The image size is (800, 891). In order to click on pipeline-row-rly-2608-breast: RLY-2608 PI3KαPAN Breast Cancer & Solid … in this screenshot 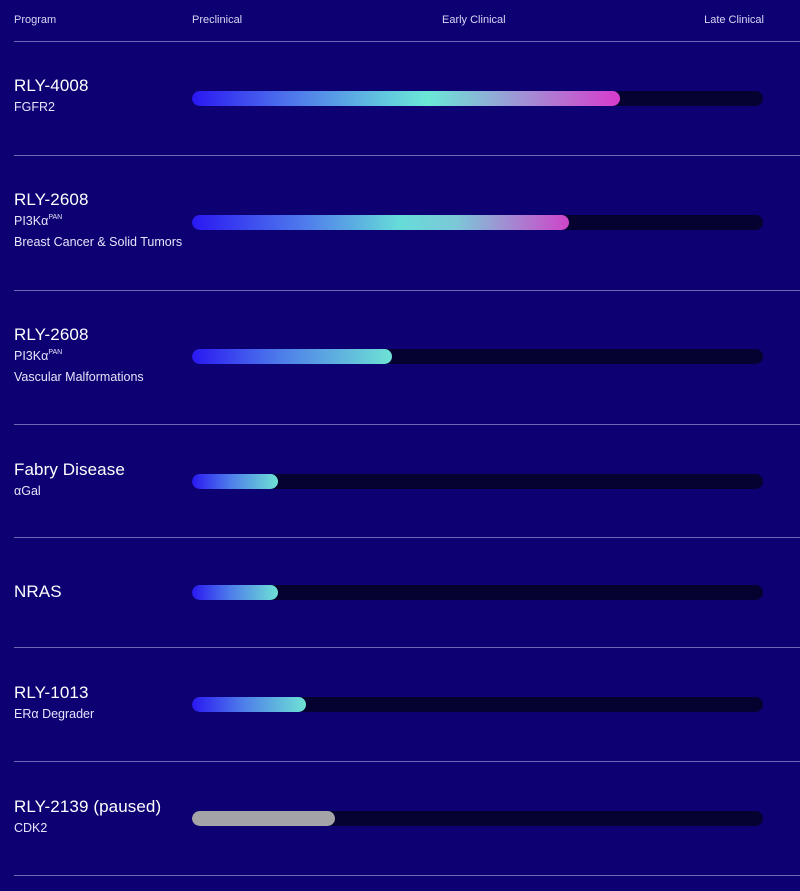, I will do `click(400, 222)`.